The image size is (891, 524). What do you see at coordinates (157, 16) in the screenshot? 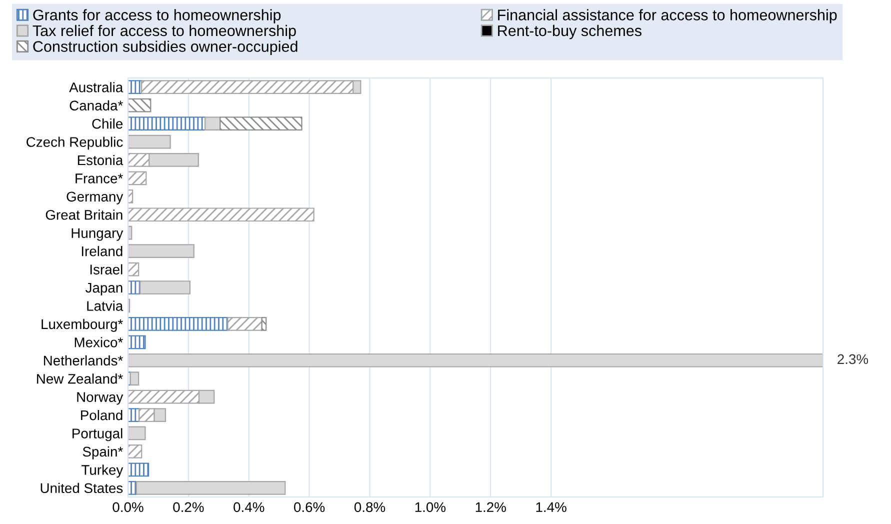
I see `legend-label: Grants for access to homeownership` at bounding box center [157, 16].